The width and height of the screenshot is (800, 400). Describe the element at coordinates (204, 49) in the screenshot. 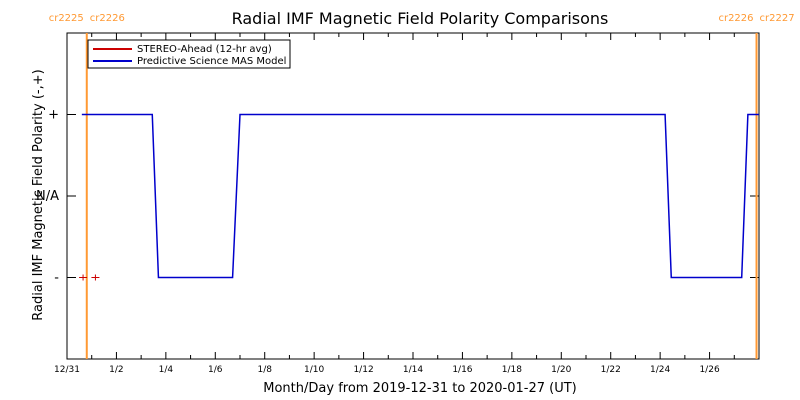

I see `legend-label-stereo: STEREO-Ahead (12-hr avg)` at that location.